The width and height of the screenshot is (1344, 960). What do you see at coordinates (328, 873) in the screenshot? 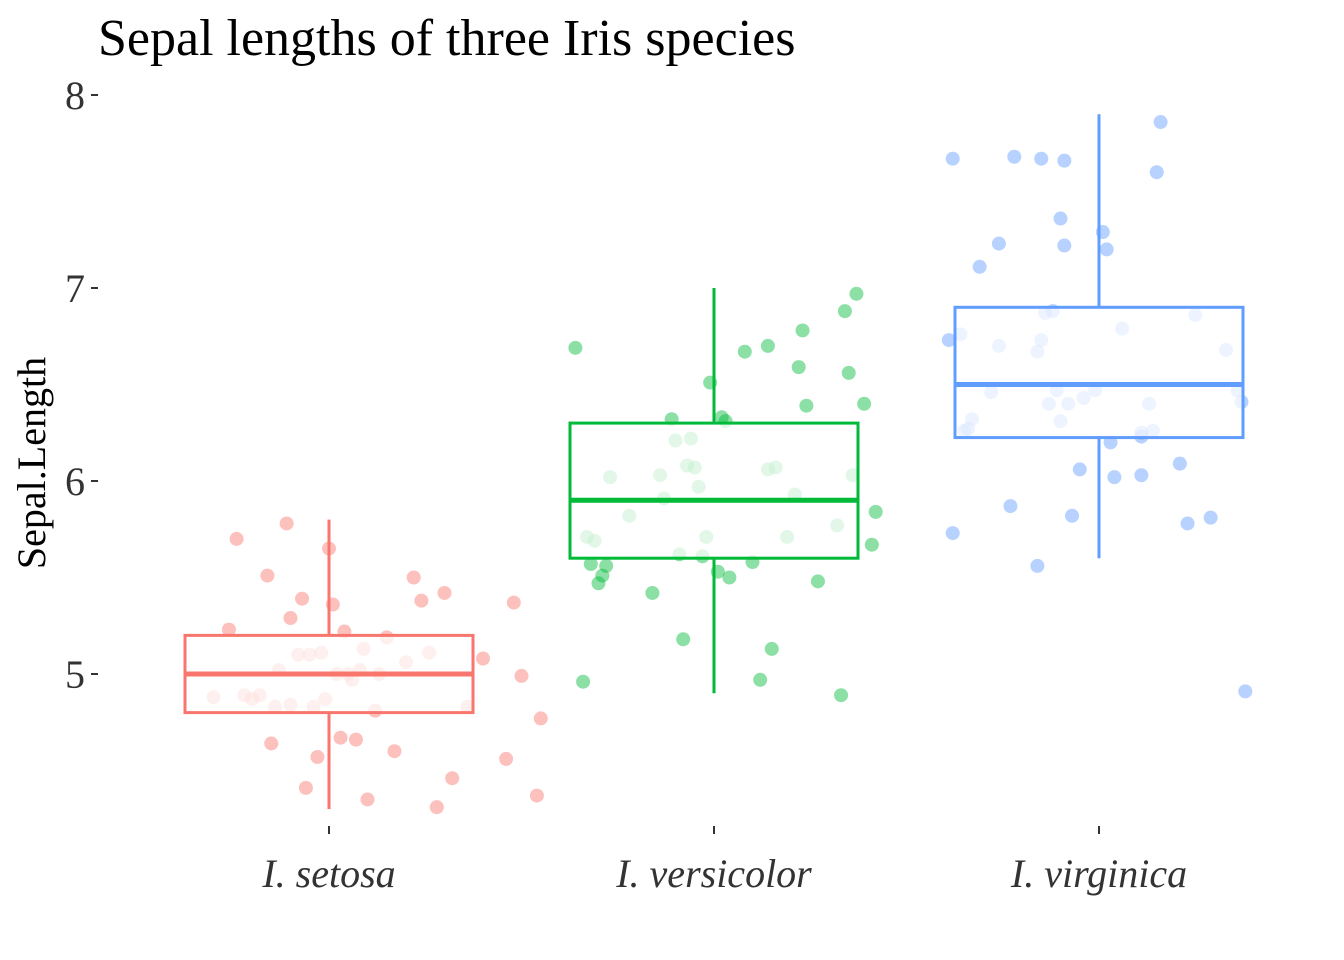
I see `x-tick-label: I. setosa` at bounding box center [328, 873].